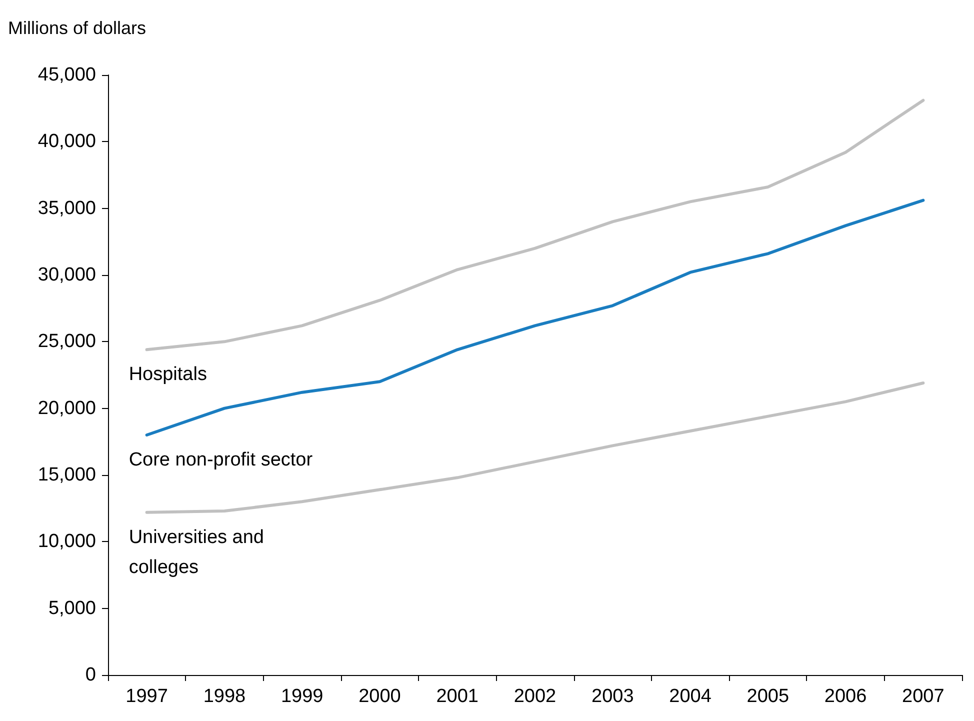 This screenshot has height=721, width=974. Describe the element at coordinates (67, 141) in the screenshot. I see `y-tick-label: 40,000` at that location.